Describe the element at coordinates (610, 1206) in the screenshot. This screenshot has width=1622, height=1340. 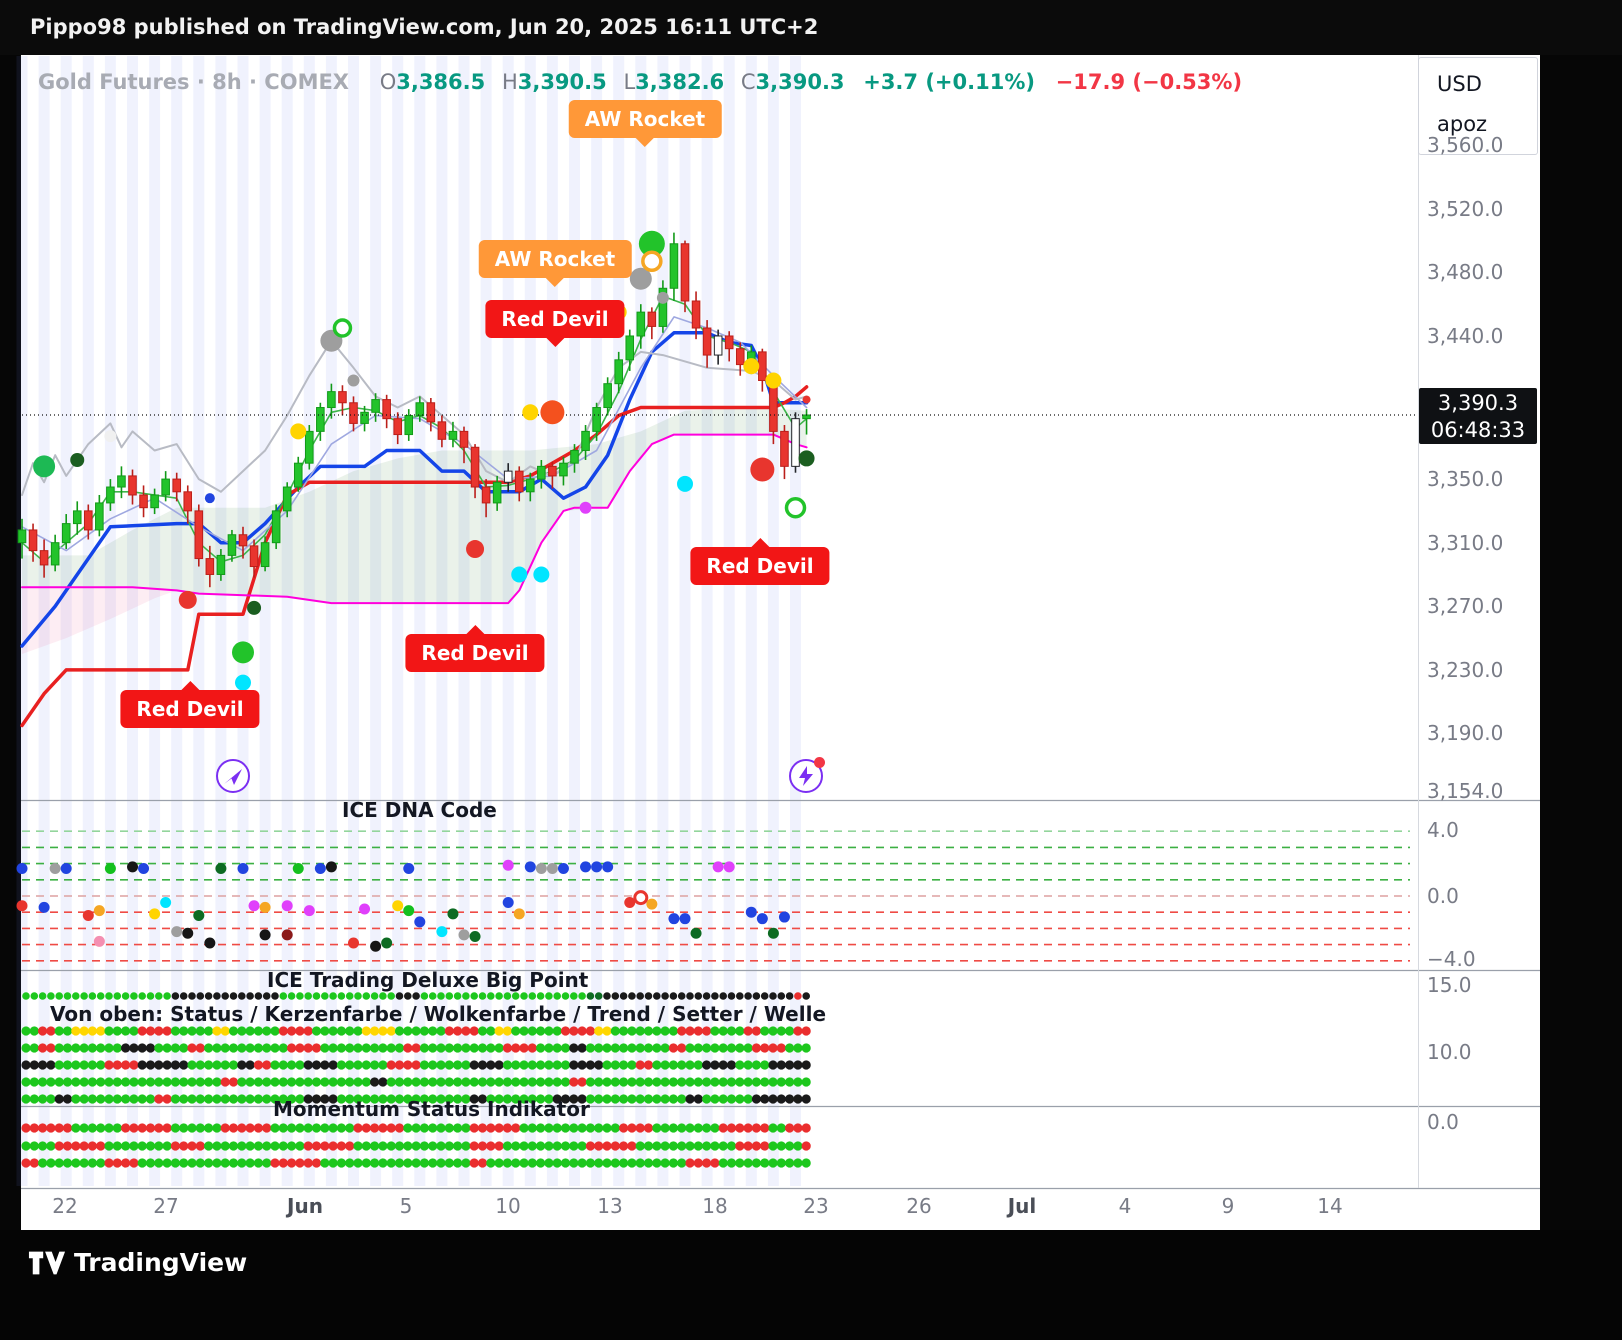
I see `time-axis-label: 13` at that location.